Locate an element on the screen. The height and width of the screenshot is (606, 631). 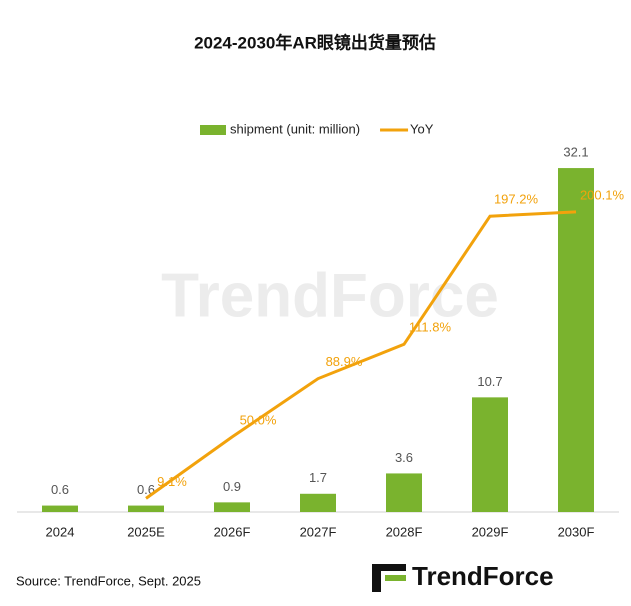
yoy-value-label: 88.9% is located at coordinates (344, 361).